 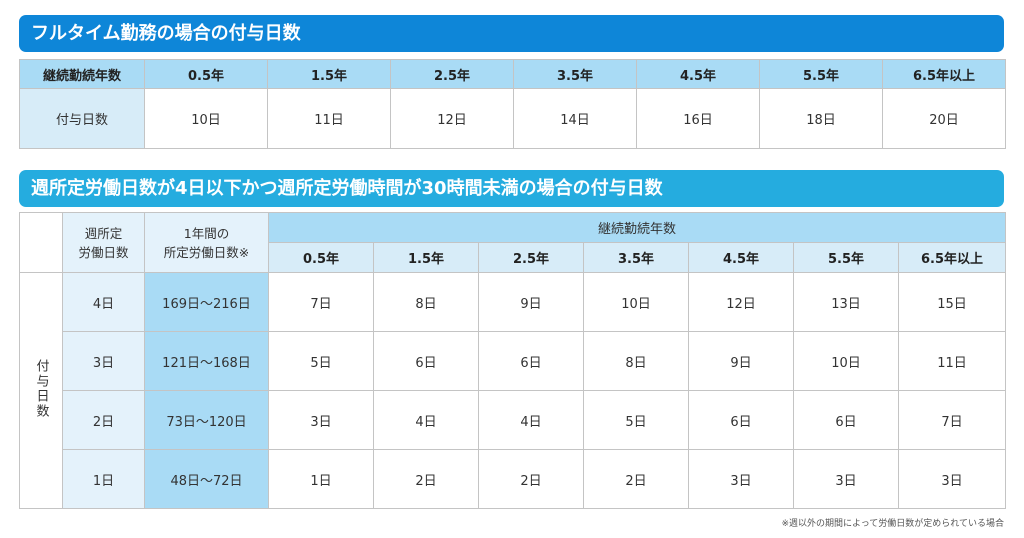 I want to click on table-row: 付与日数 10日 11日 12日 14日 16日 18日 20日, so click(x=512, y=118).